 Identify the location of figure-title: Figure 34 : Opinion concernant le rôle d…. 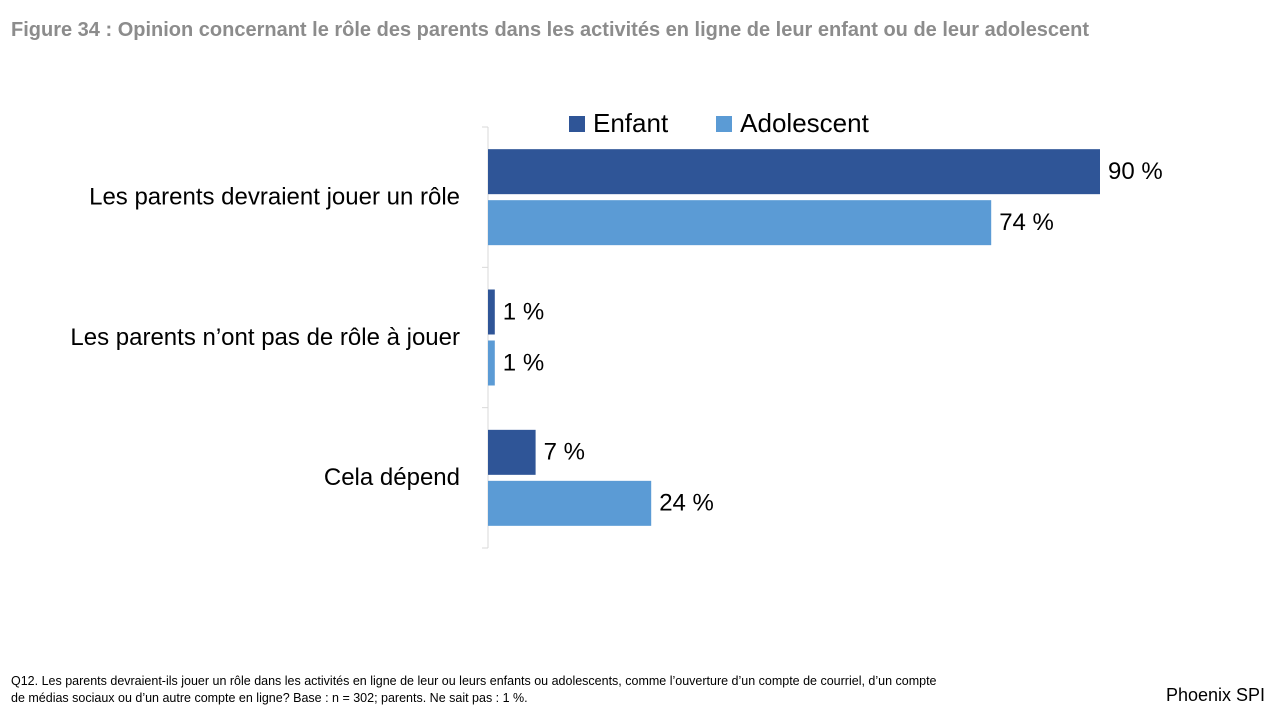
(550, 30).